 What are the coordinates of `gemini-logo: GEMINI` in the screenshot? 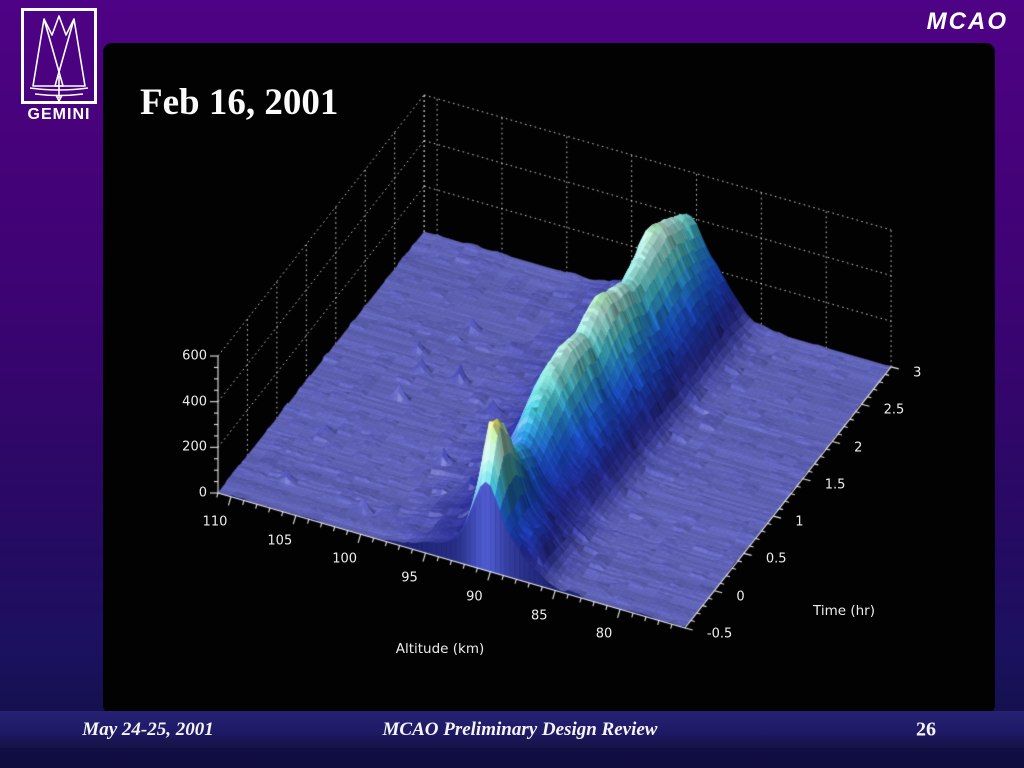 It's located at (59, 66).